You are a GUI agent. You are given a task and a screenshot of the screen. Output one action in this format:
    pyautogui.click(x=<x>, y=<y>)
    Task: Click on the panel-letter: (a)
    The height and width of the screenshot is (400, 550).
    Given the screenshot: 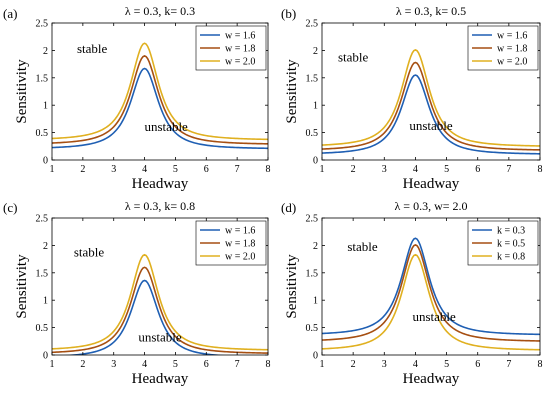 What is the action you would take?
    pyautogui.click(x=10, y=13)
    